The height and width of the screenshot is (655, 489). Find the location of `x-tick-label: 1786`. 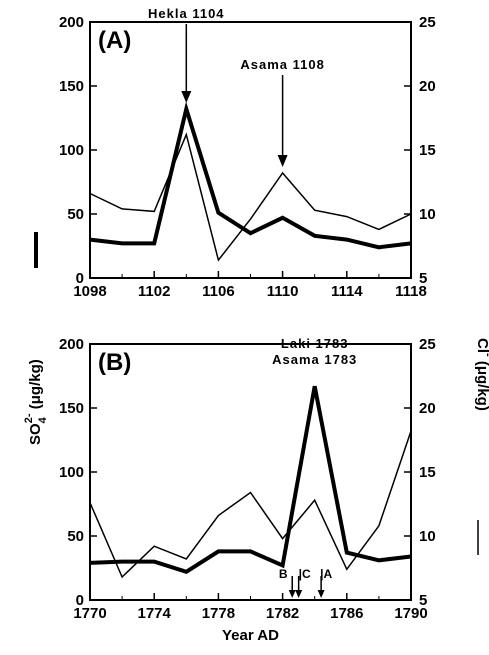

x-tick-label: 1786 is located at coordinates (346, 613).